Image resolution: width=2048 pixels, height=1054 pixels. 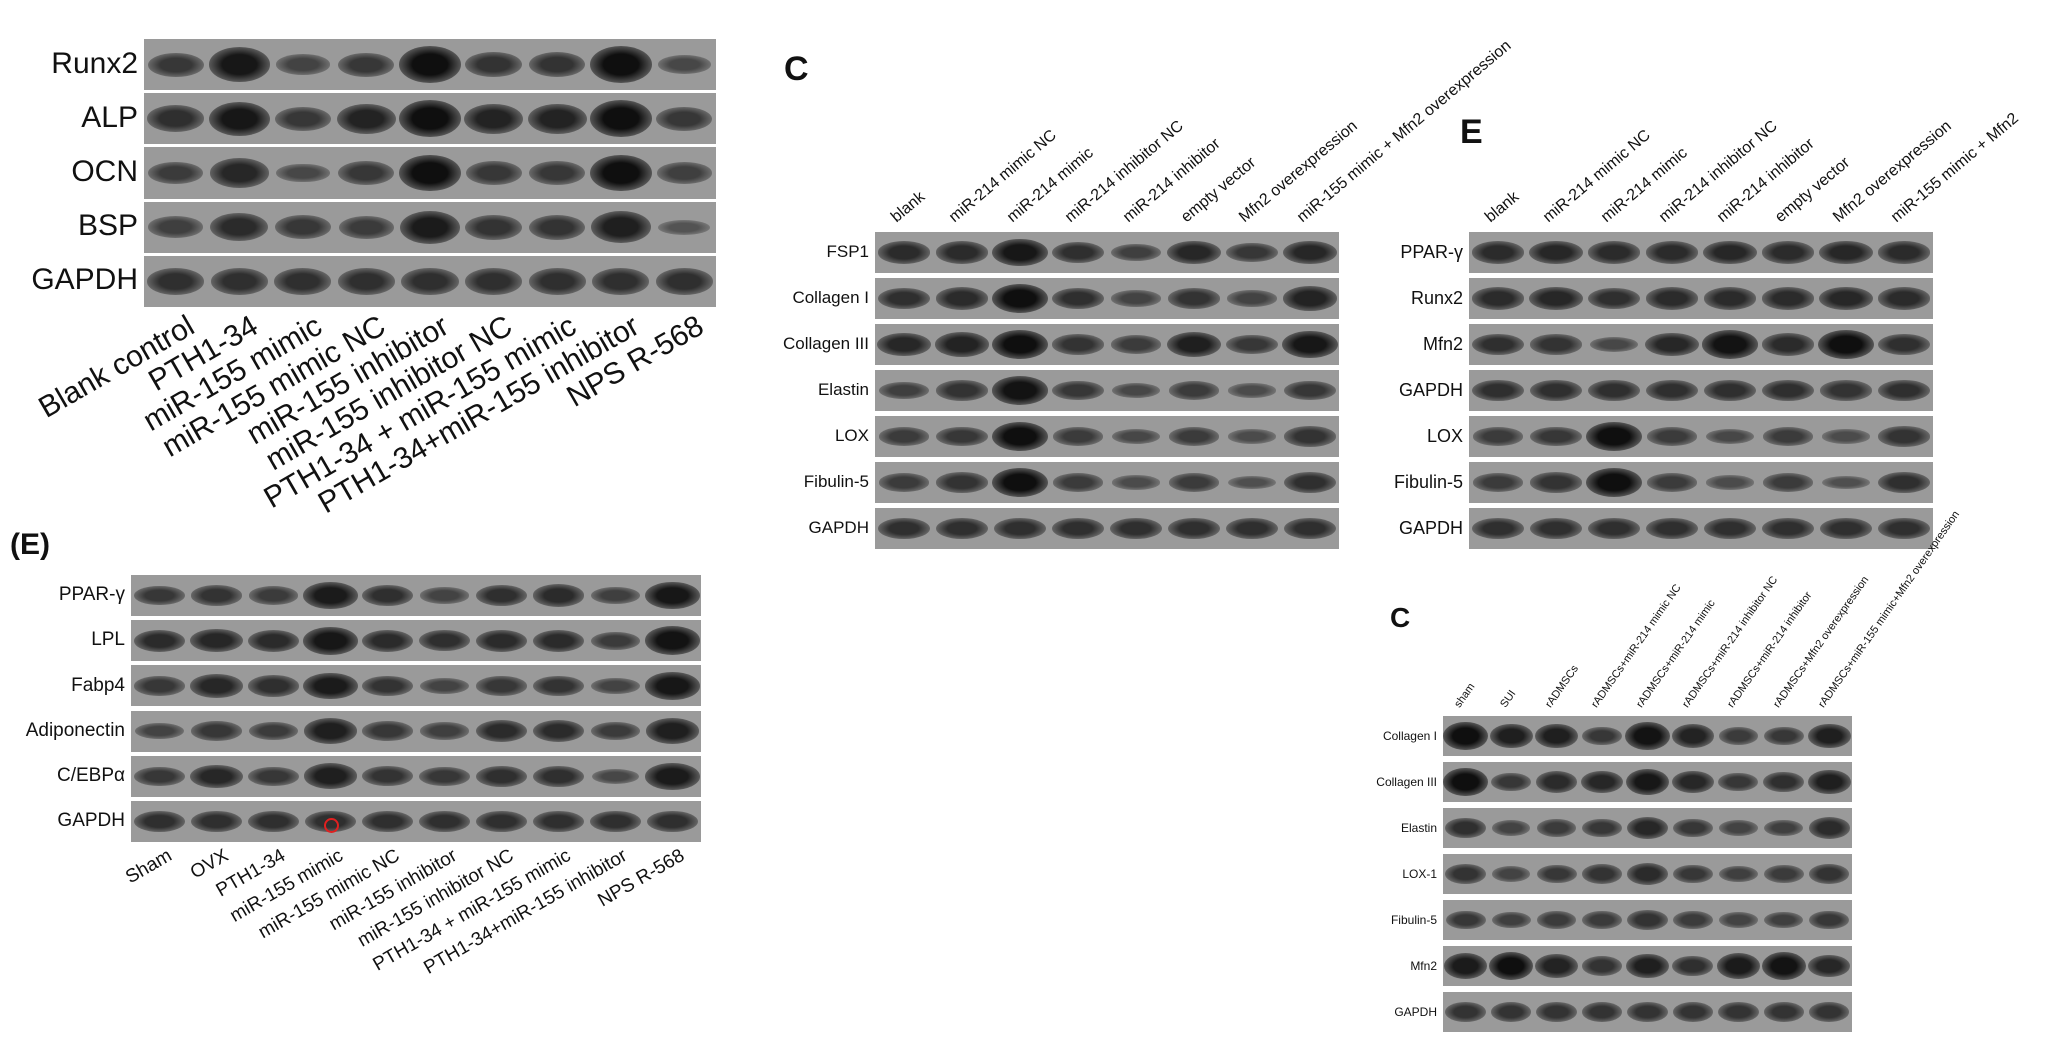 I want to click on lane-label: rADMSCs+miR-214 inhibitor NC, so click(x=1729, y=642).